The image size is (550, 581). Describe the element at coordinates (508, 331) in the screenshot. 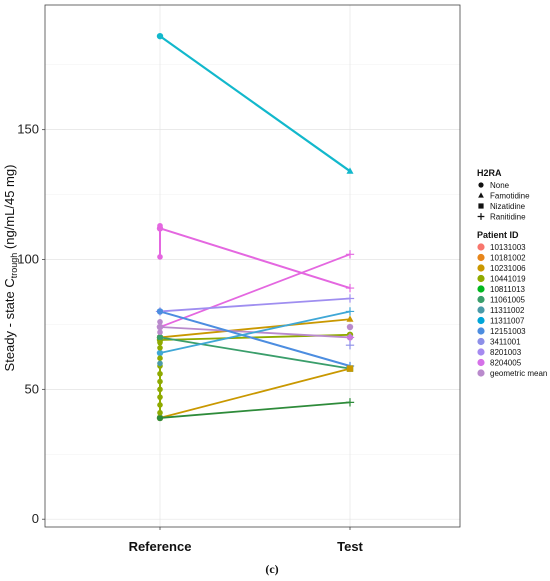

I see `legend-item-label: 12151003` at that location.